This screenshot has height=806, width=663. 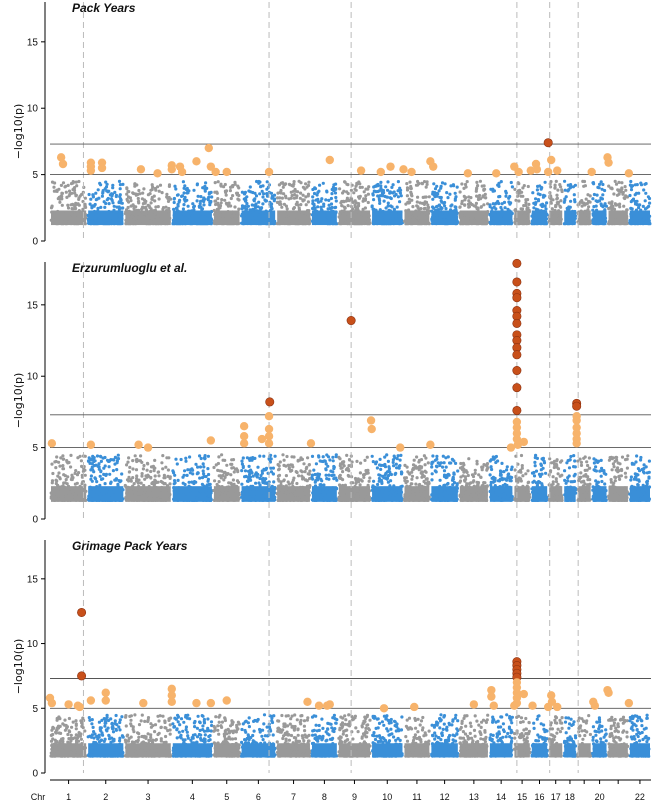 What do you see at coordinates (501, 797) in the screenshot?
I see `chromosome-label-14: 14` at bounding box center [501, 797].